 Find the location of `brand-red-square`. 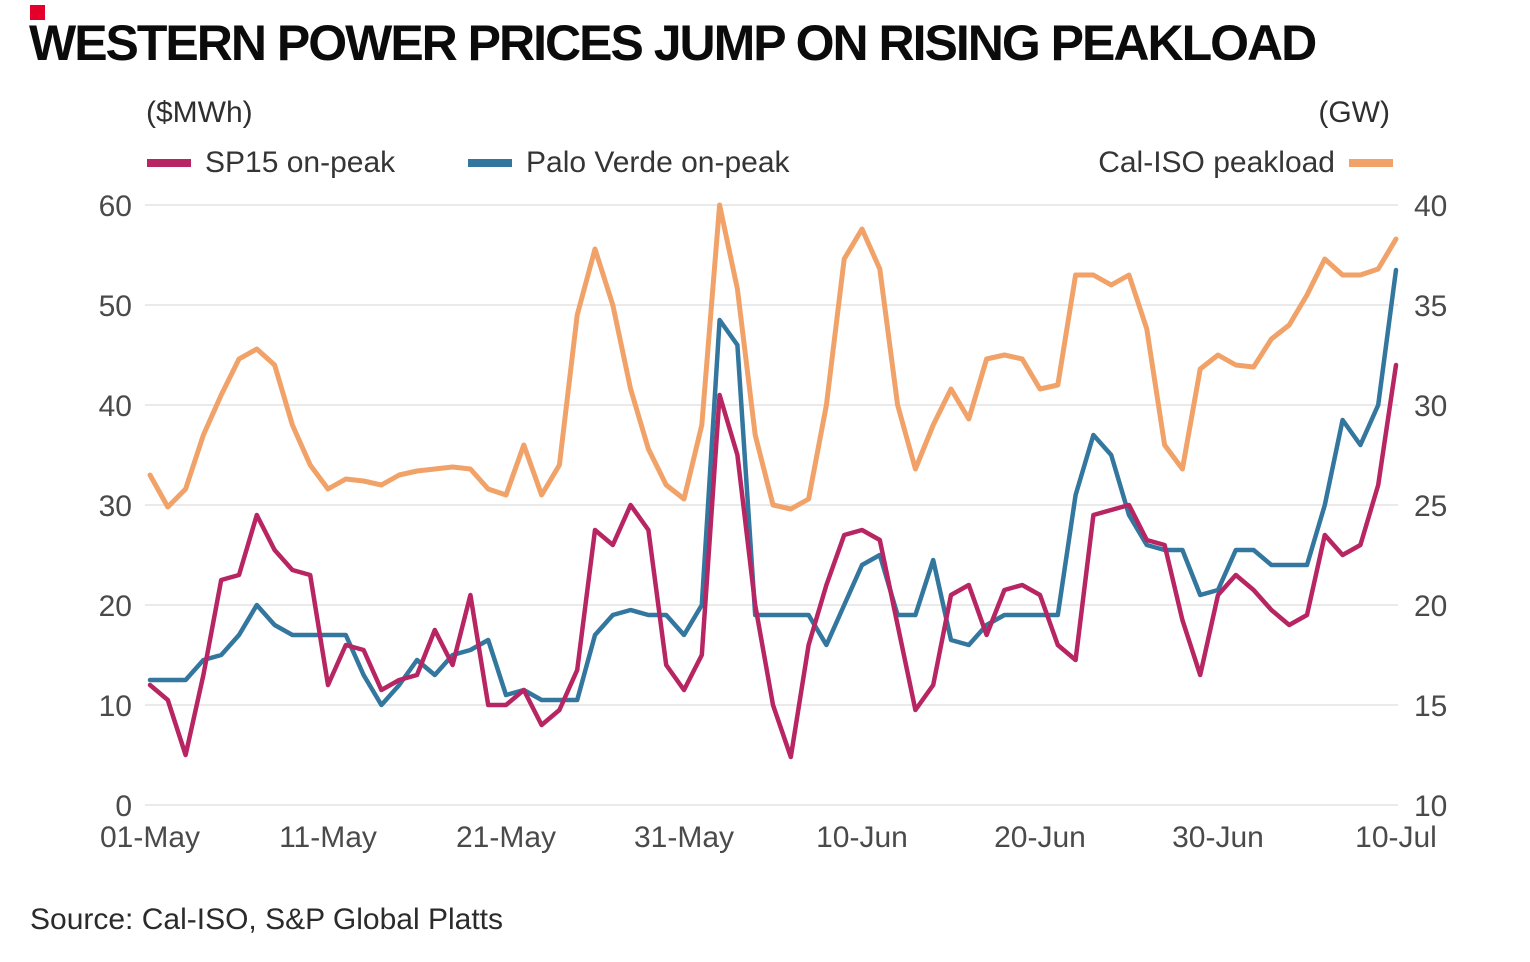

brand-red-square is located at coordinates (37, 12).